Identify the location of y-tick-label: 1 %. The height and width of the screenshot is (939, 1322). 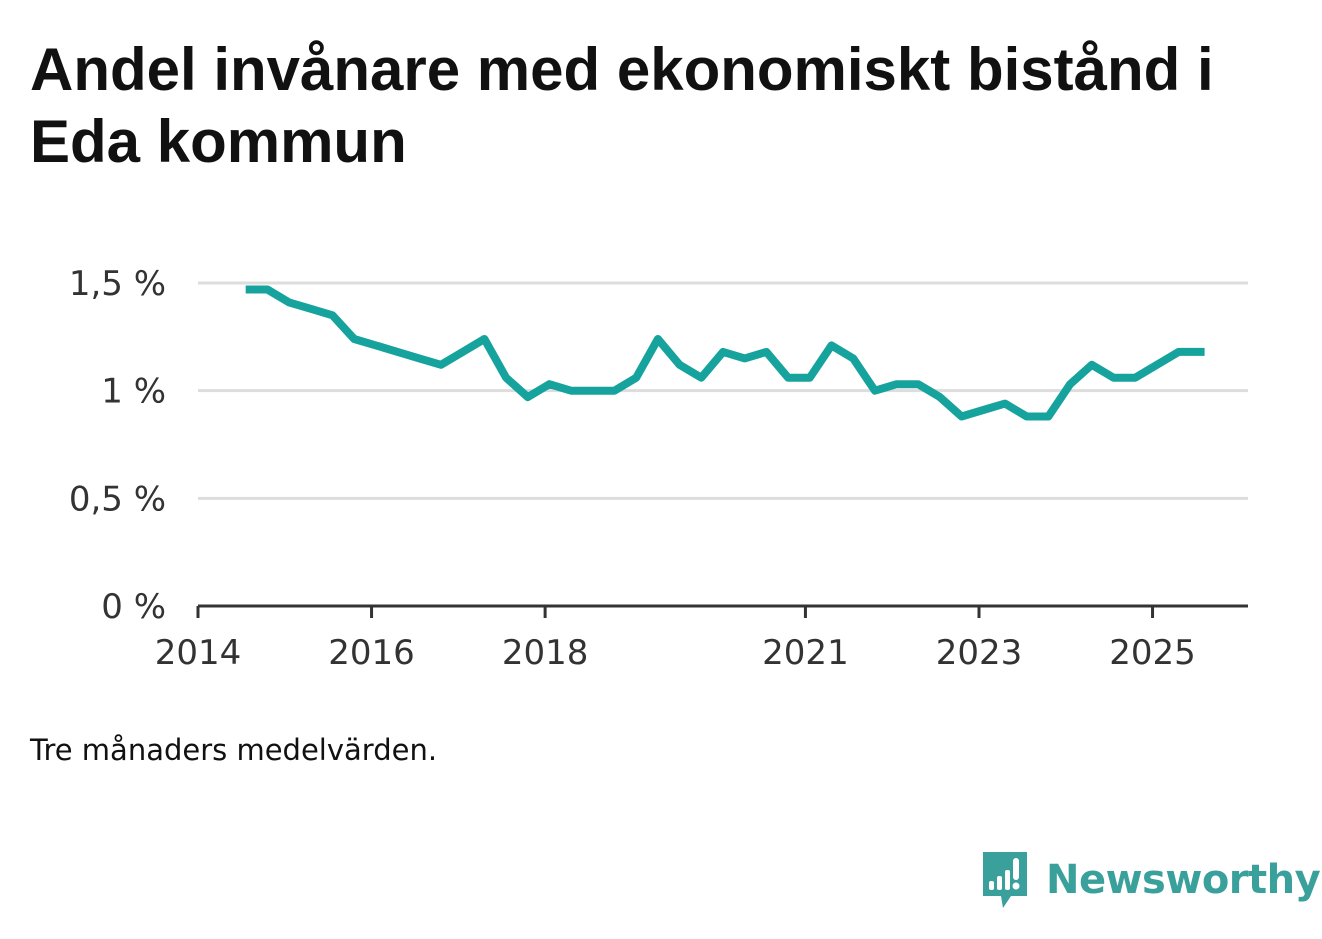
(133, 392).